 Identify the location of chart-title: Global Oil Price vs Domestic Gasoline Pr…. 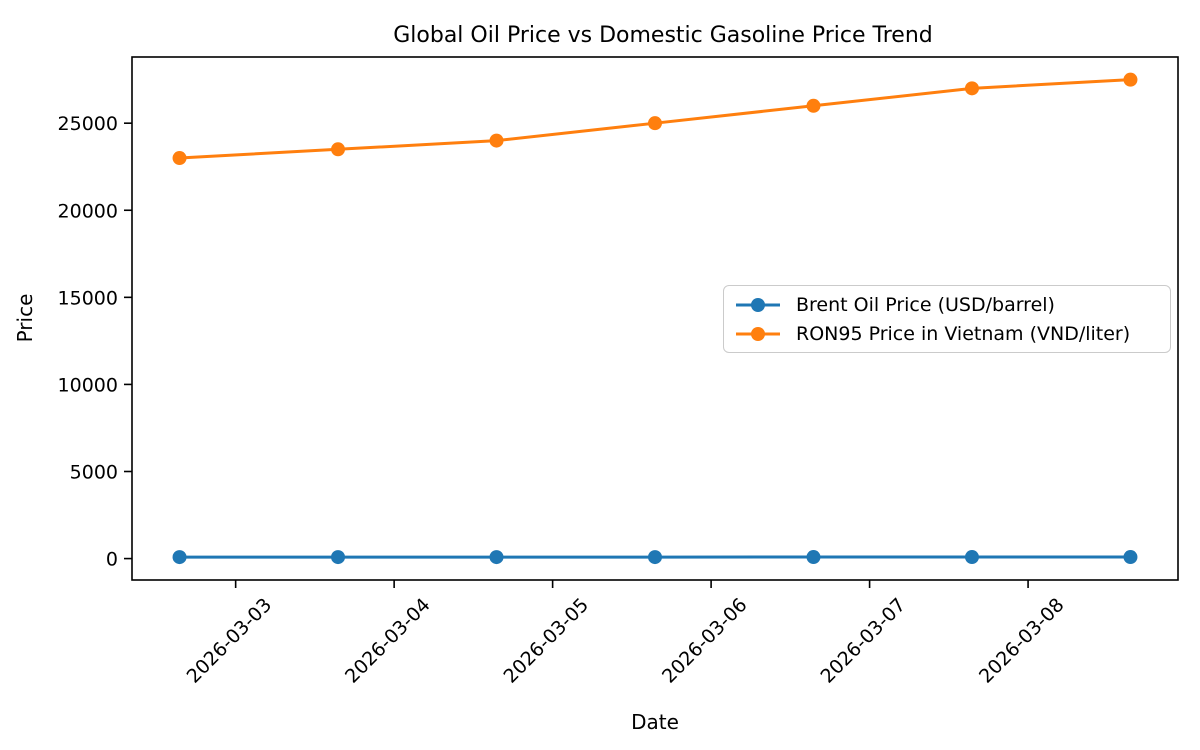
(663, 35).